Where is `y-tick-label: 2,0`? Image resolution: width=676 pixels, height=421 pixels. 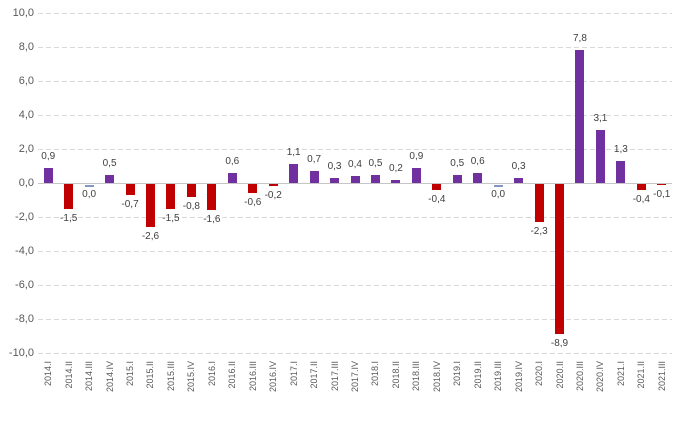 y-tick-label: 2,0 is located at coordinates (26, 149).